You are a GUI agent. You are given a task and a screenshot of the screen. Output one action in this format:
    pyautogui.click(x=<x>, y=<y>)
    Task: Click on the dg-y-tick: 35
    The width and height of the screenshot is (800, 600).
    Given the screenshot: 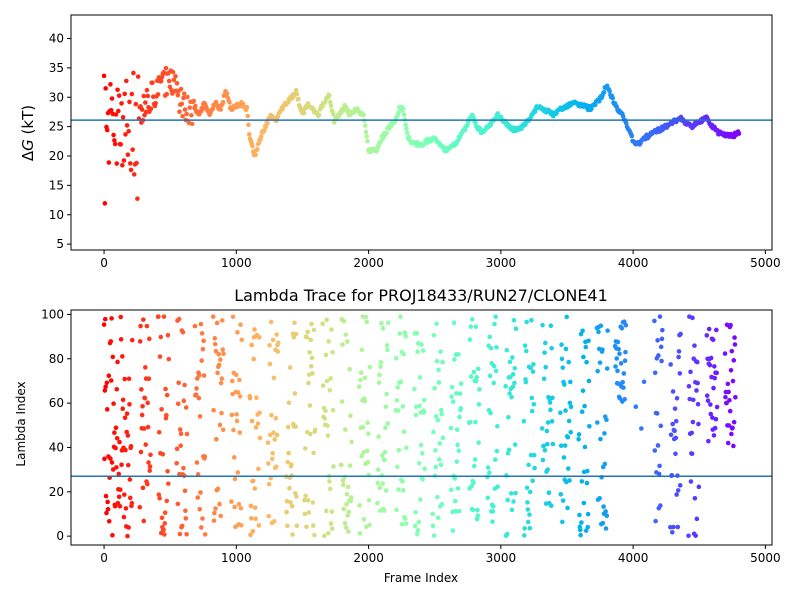 What is the action you would take?
    pyautogui.click(x=60, y=68)
    